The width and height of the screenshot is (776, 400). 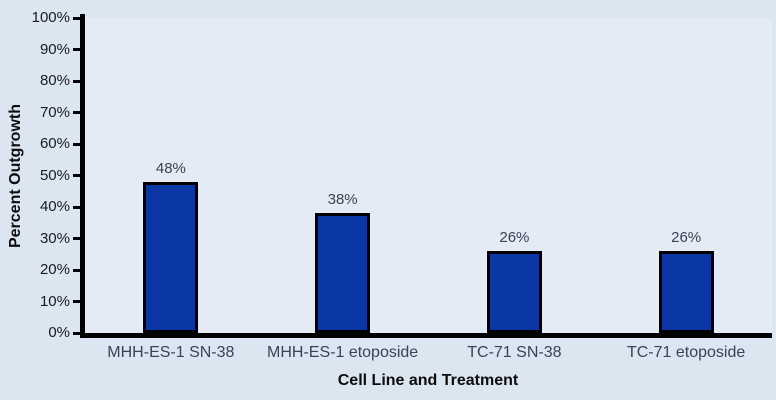 I want to click on y-tick-label: 30%, so click(x=54, y=238).